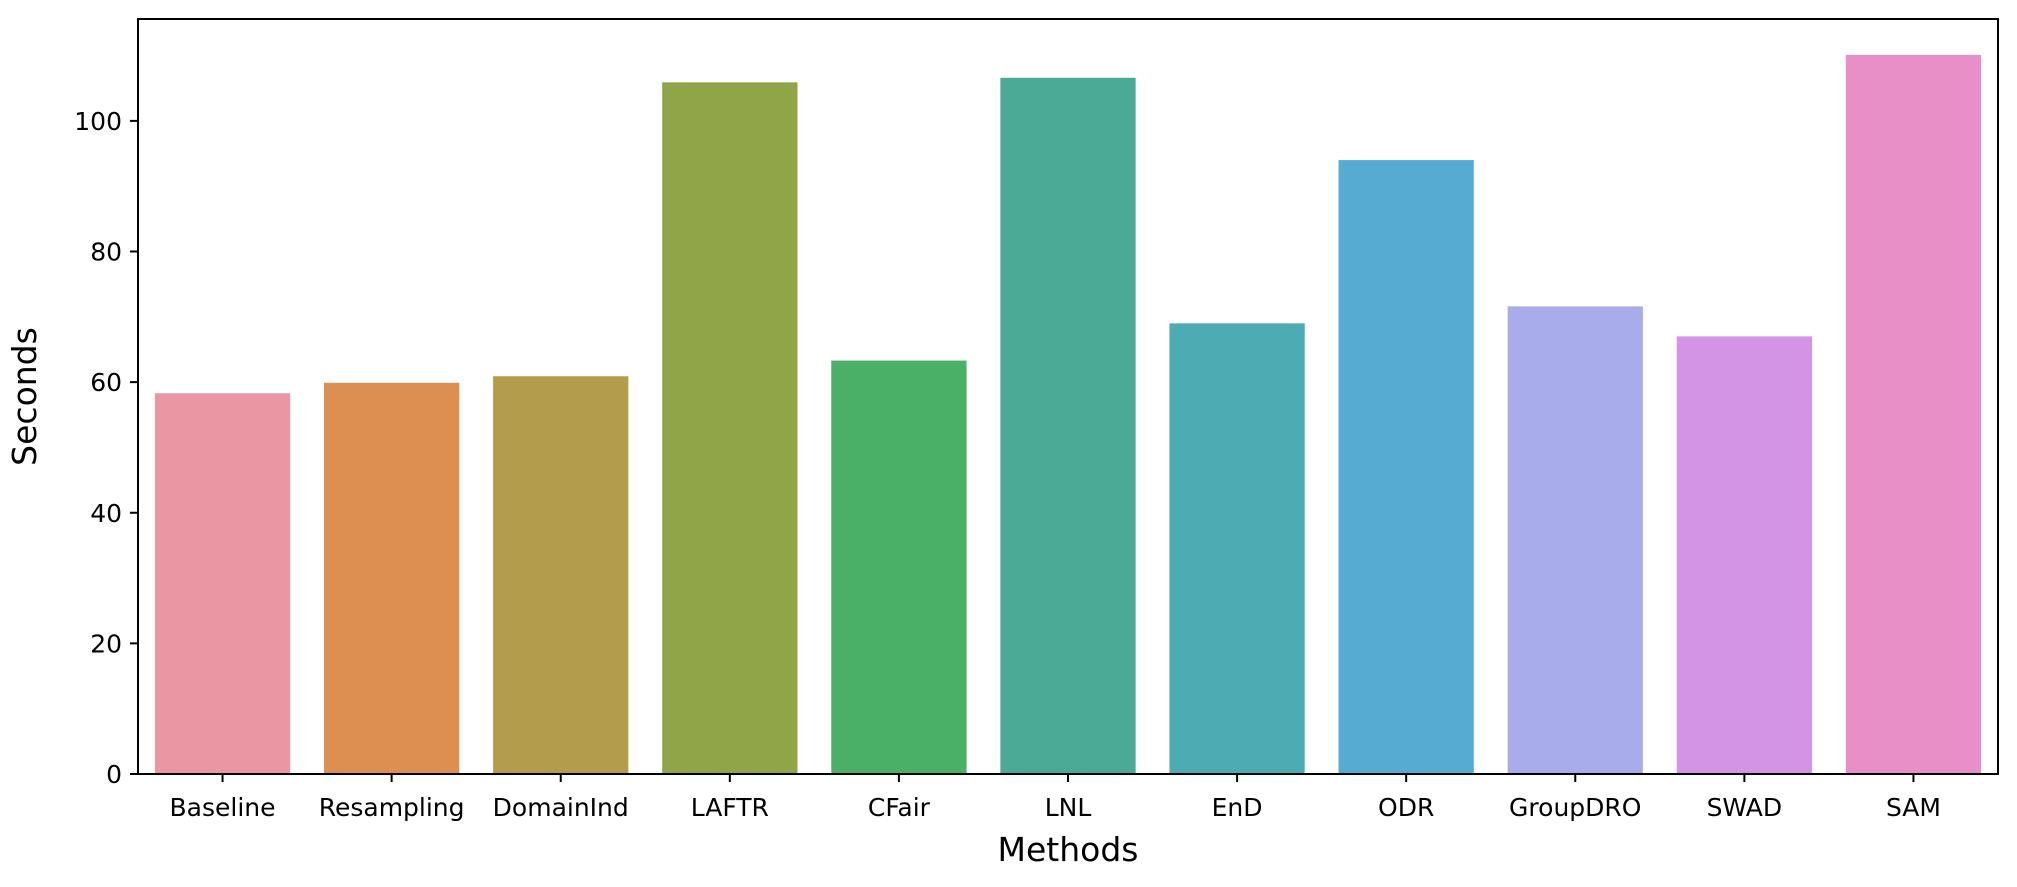 This screenshot has height=887, width=2017. What do you see at coordinates (1745, 807) in the screenshot?
I see `x-tick-label: SWAD` at bounding box center [1745, 807].